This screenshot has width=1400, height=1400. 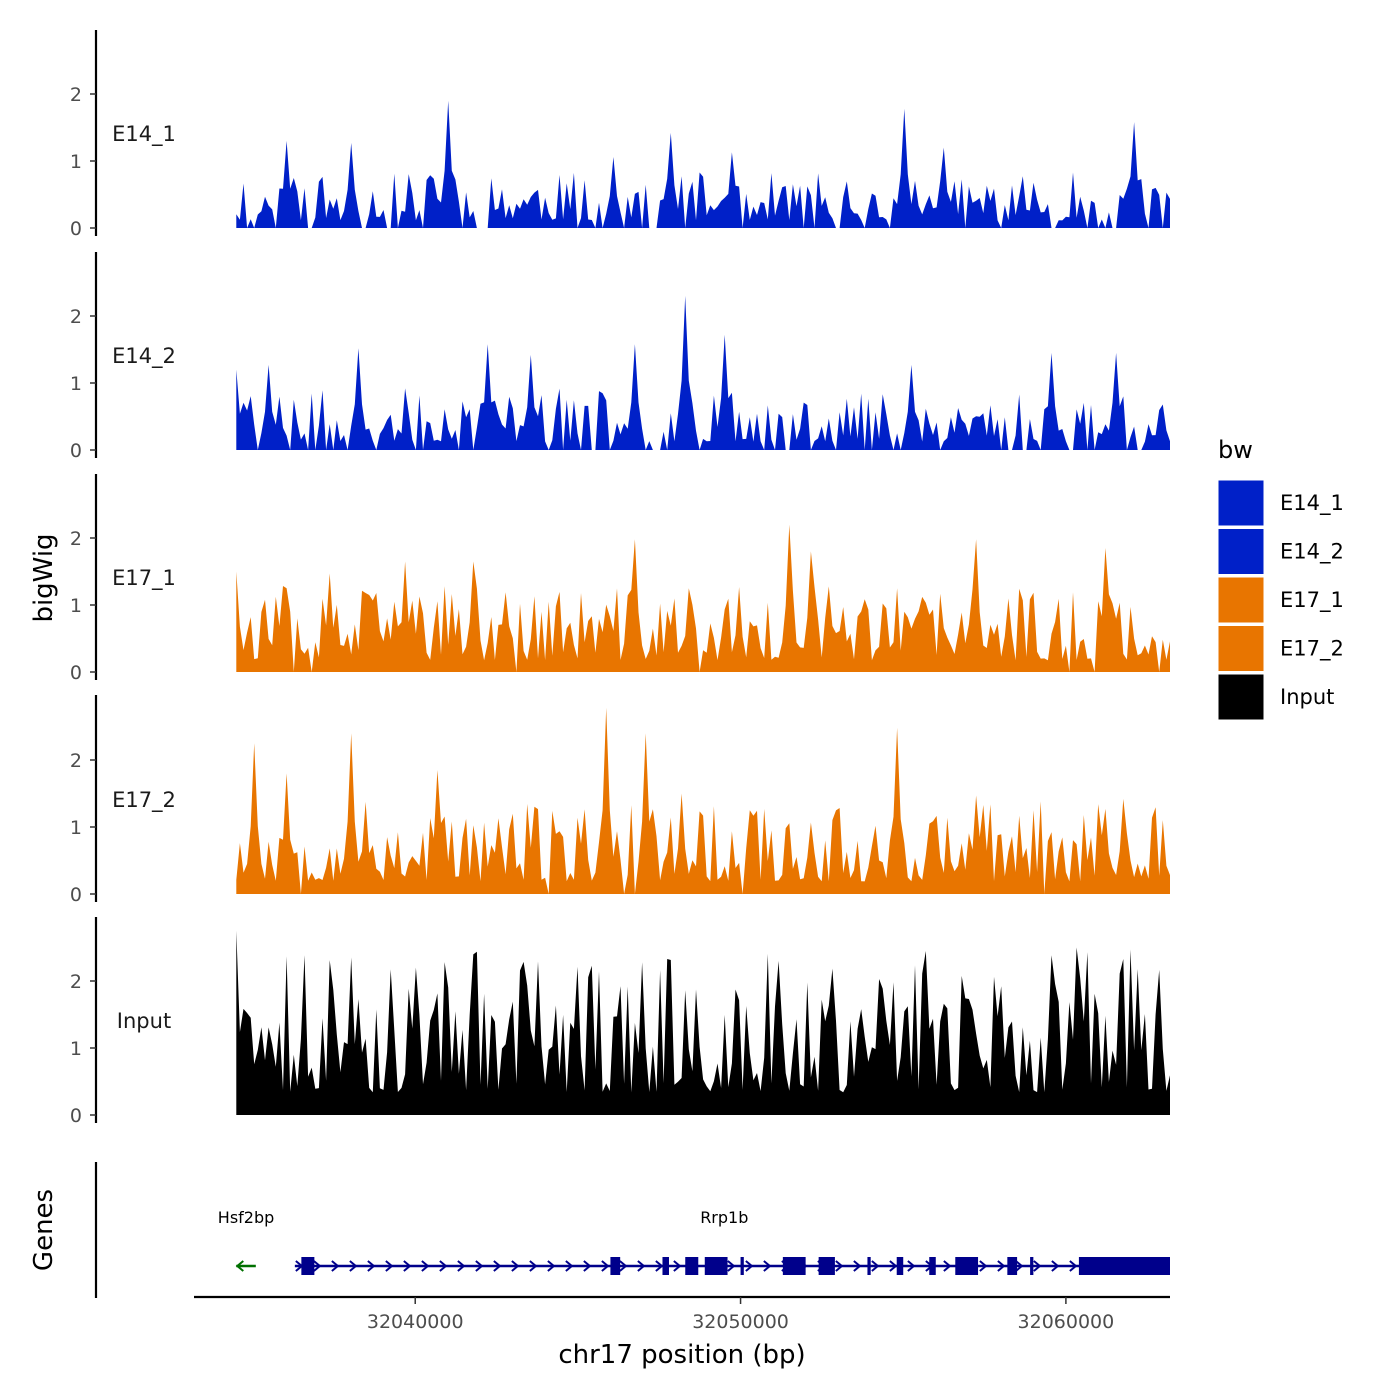 I want to click on genes-panel-title: Genes, so click(x=44, y=1230).